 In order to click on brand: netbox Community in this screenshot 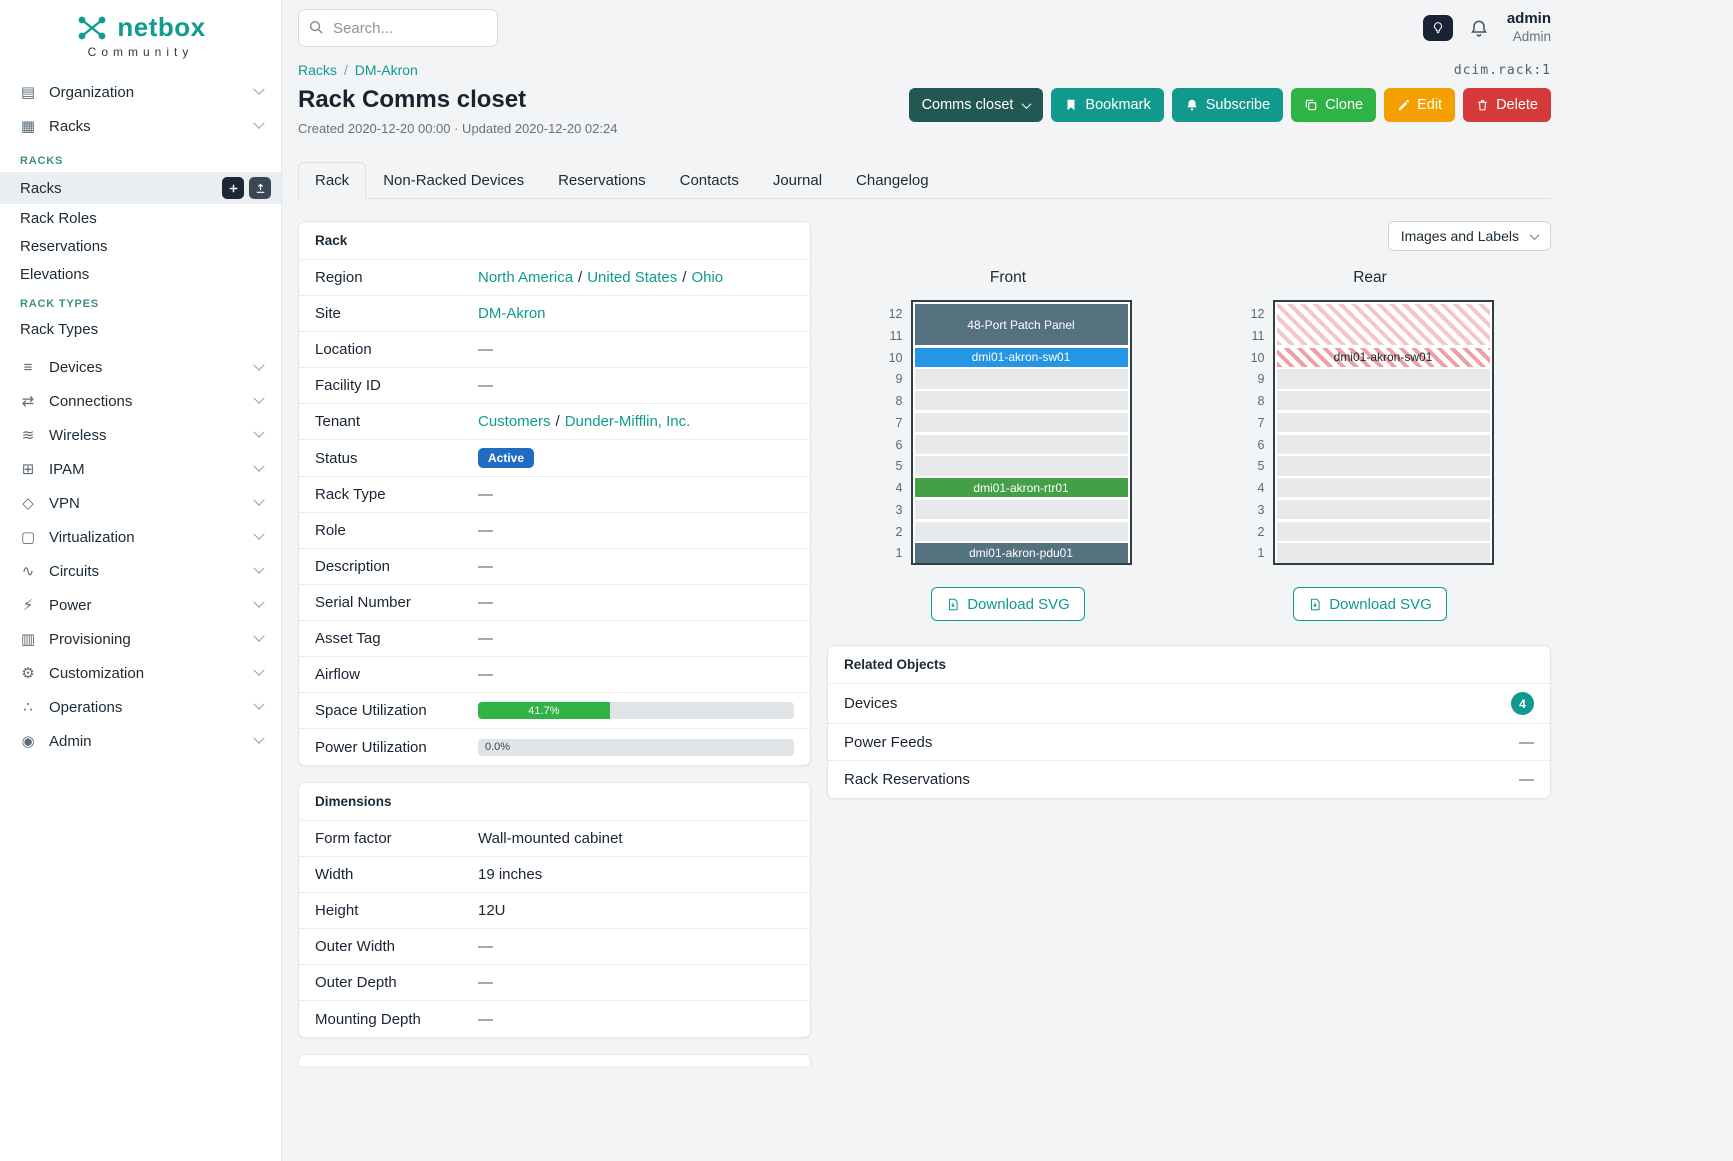, I will do `click(140, 35)`.